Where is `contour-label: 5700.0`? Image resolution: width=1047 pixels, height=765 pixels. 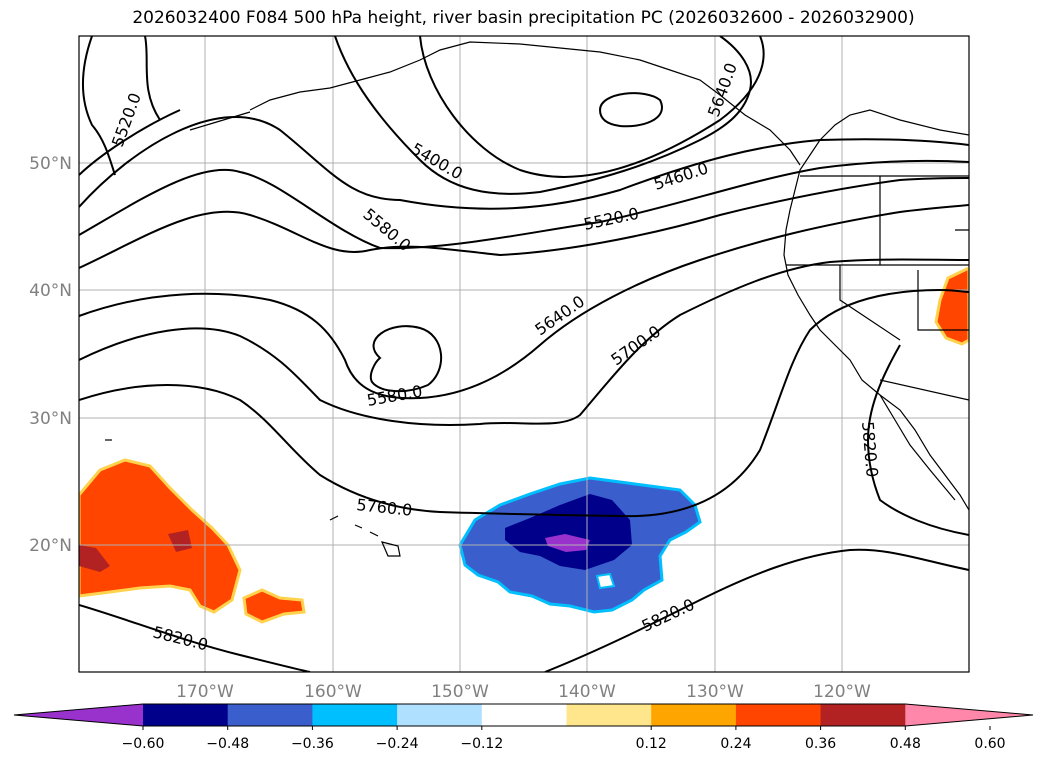 contour-label: 5700.0 is located at coordinates (635, 346).